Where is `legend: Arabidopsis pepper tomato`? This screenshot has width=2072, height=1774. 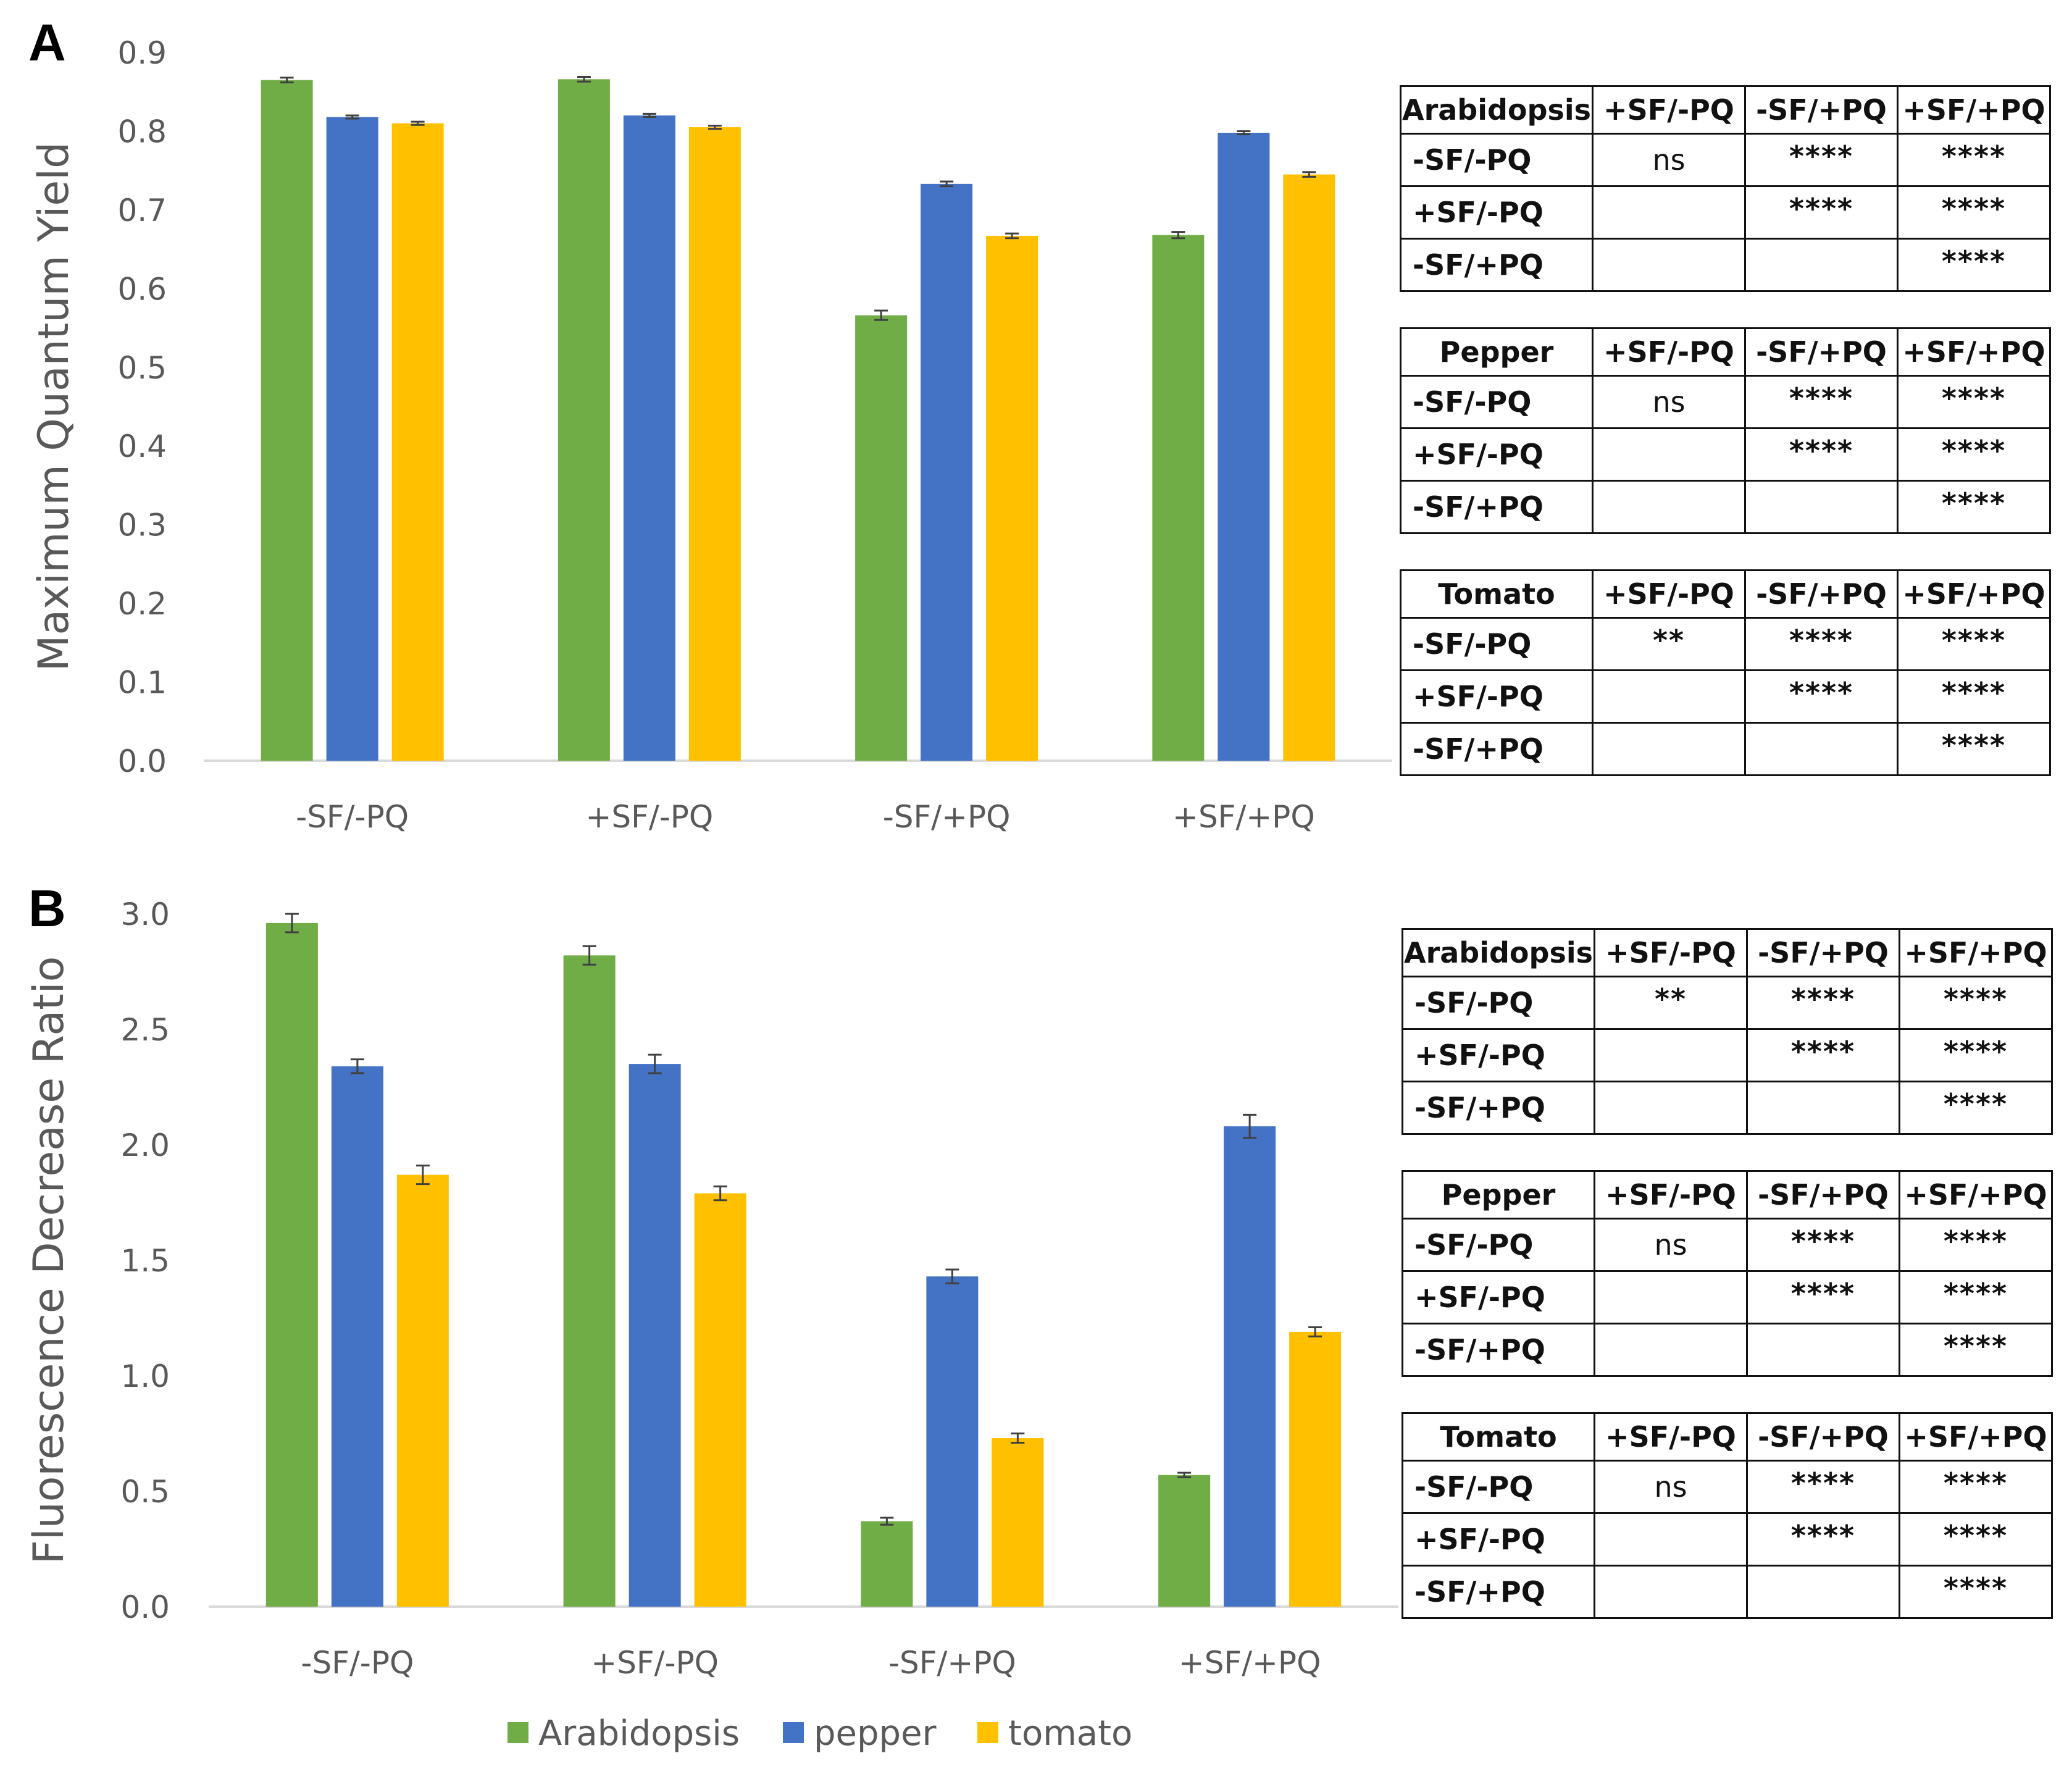
legend: Arabidopsis pepper tomato is located at coordinates (820, 1733).